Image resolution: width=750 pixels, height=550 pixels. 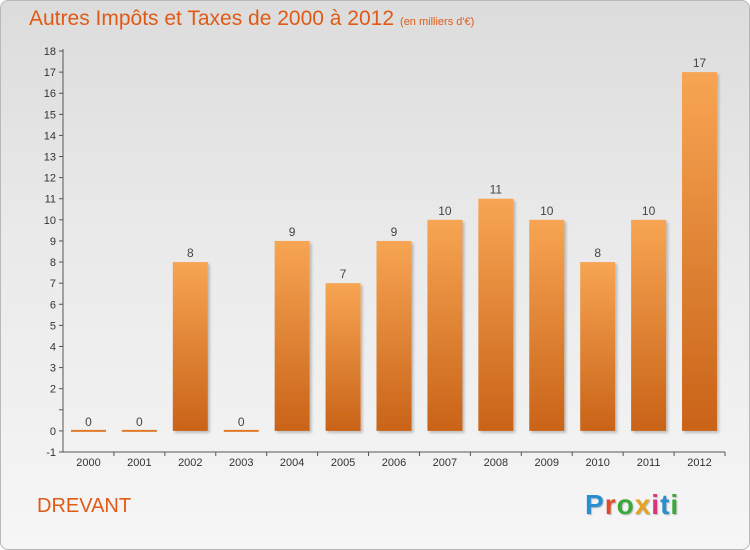 I want to click on y-tick-label: 8, so click(x=53, y=263).